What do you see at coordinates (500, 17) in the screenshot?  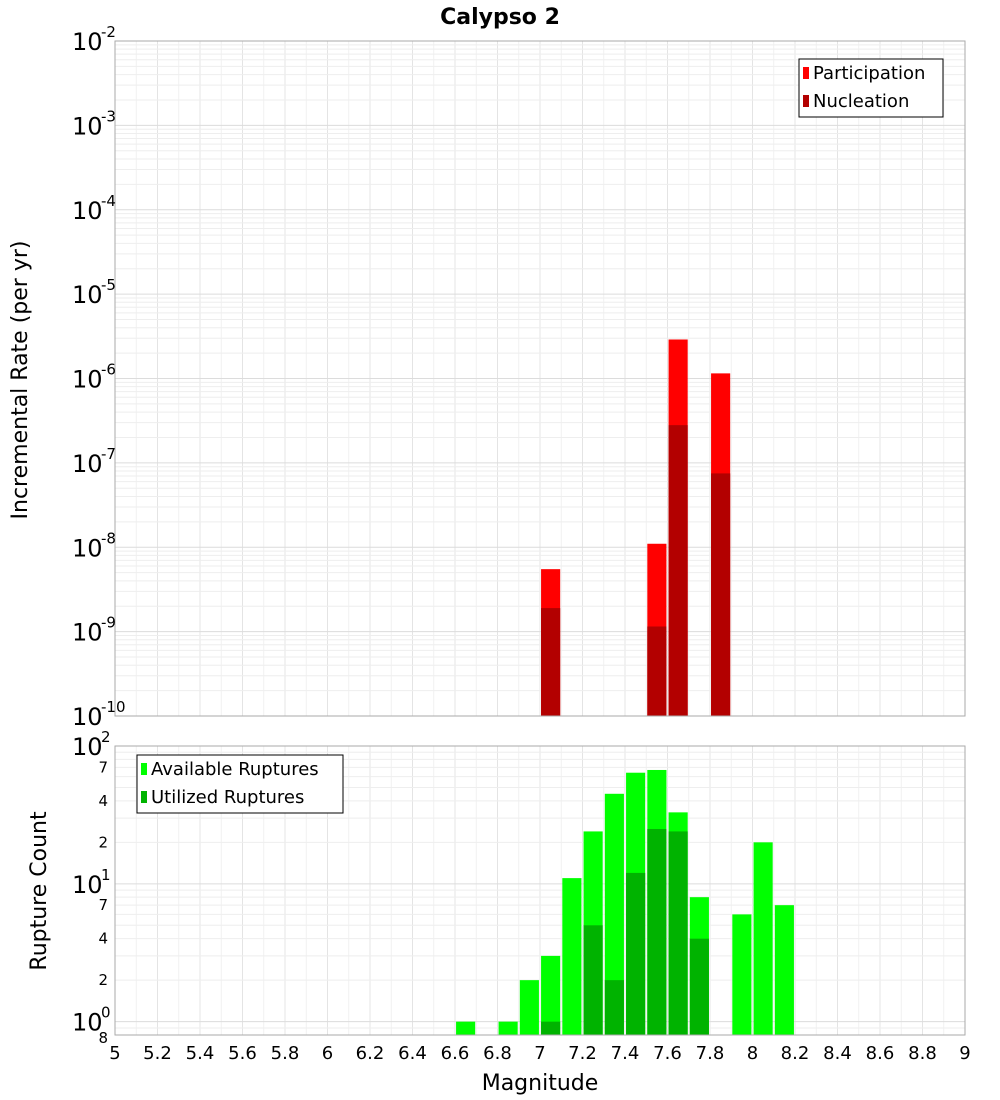 I see `chart-title: Calypso 2` at bounding box center [500, 17].